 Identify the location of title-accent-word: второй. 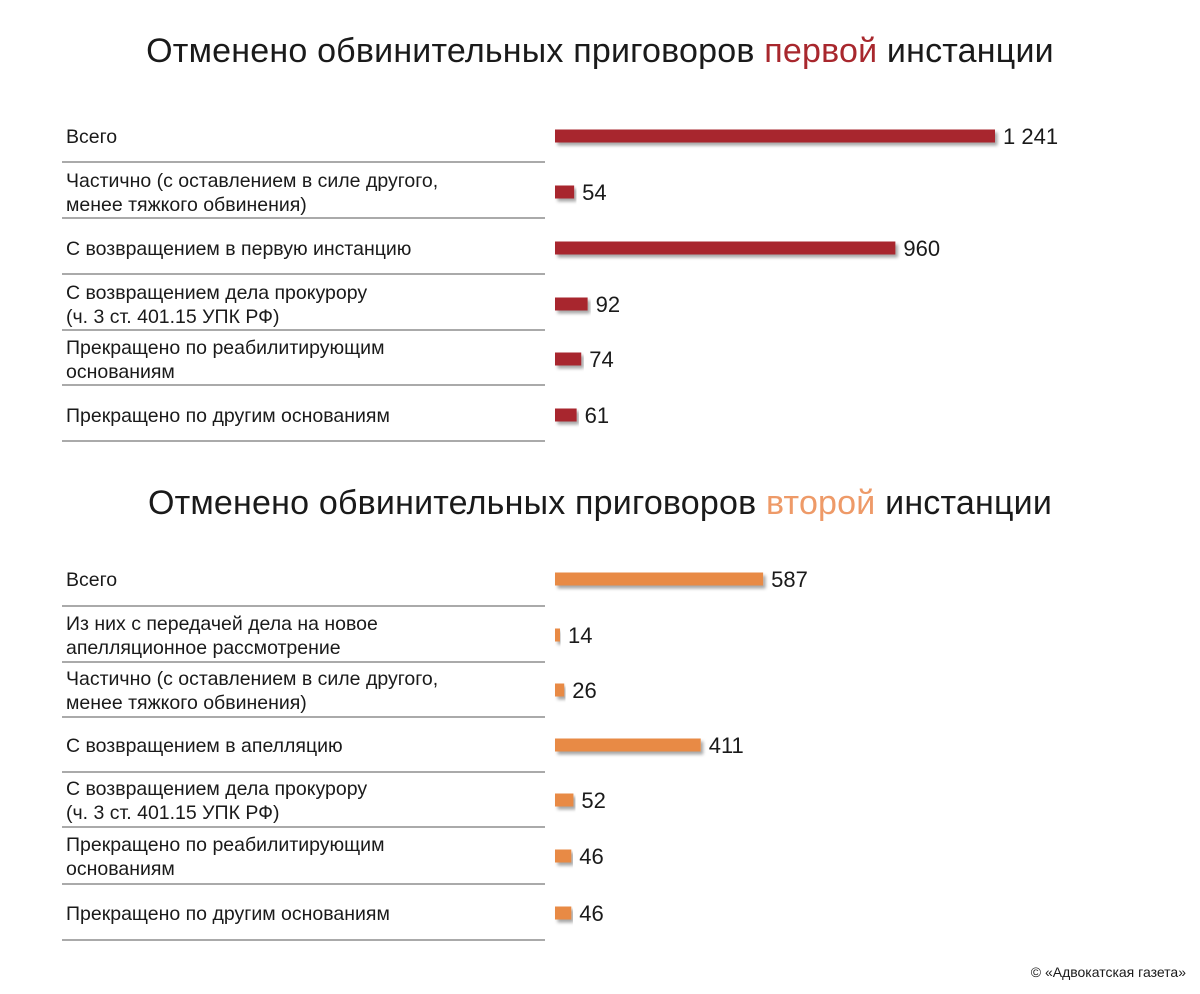
(821, 503).